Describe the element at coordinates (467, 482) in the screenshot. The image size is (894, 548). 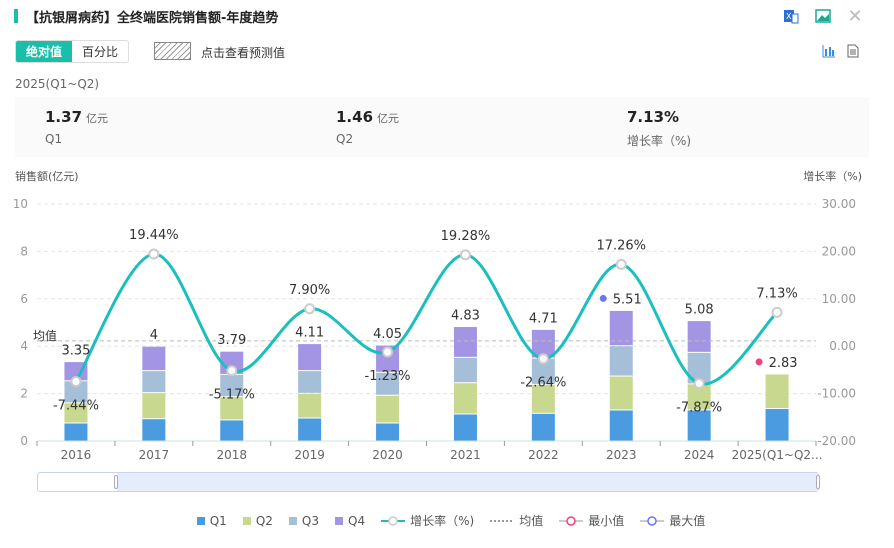
I see `slider-selection` at that location.